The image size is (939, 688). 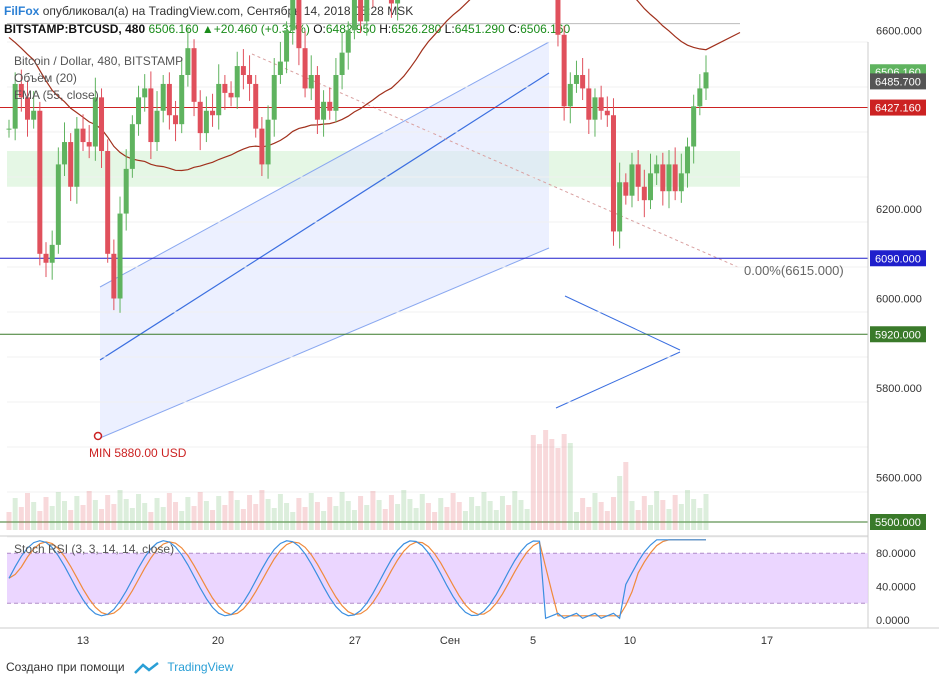 What do you see at coordinates (173, 29) in the screenshot?
I see `last-price: 6506.160` at bounding box center [173, 29].